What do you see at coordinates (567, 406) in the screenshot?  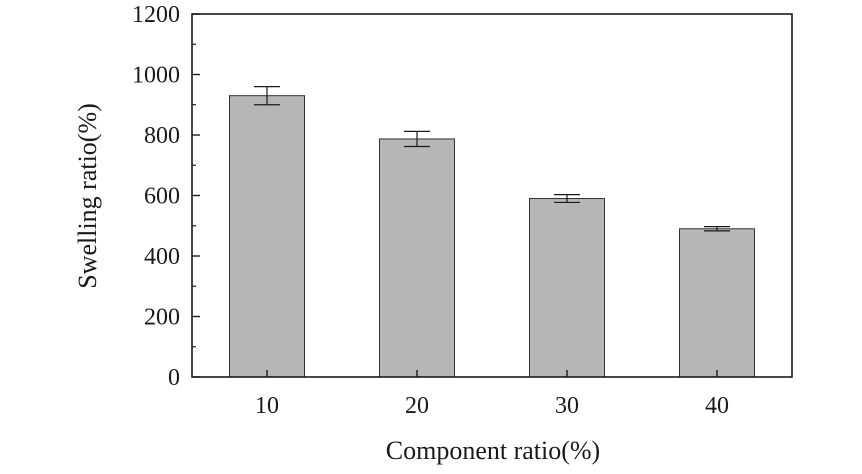 I see `x-tick-label: 30` at bounding box center [567, 406].